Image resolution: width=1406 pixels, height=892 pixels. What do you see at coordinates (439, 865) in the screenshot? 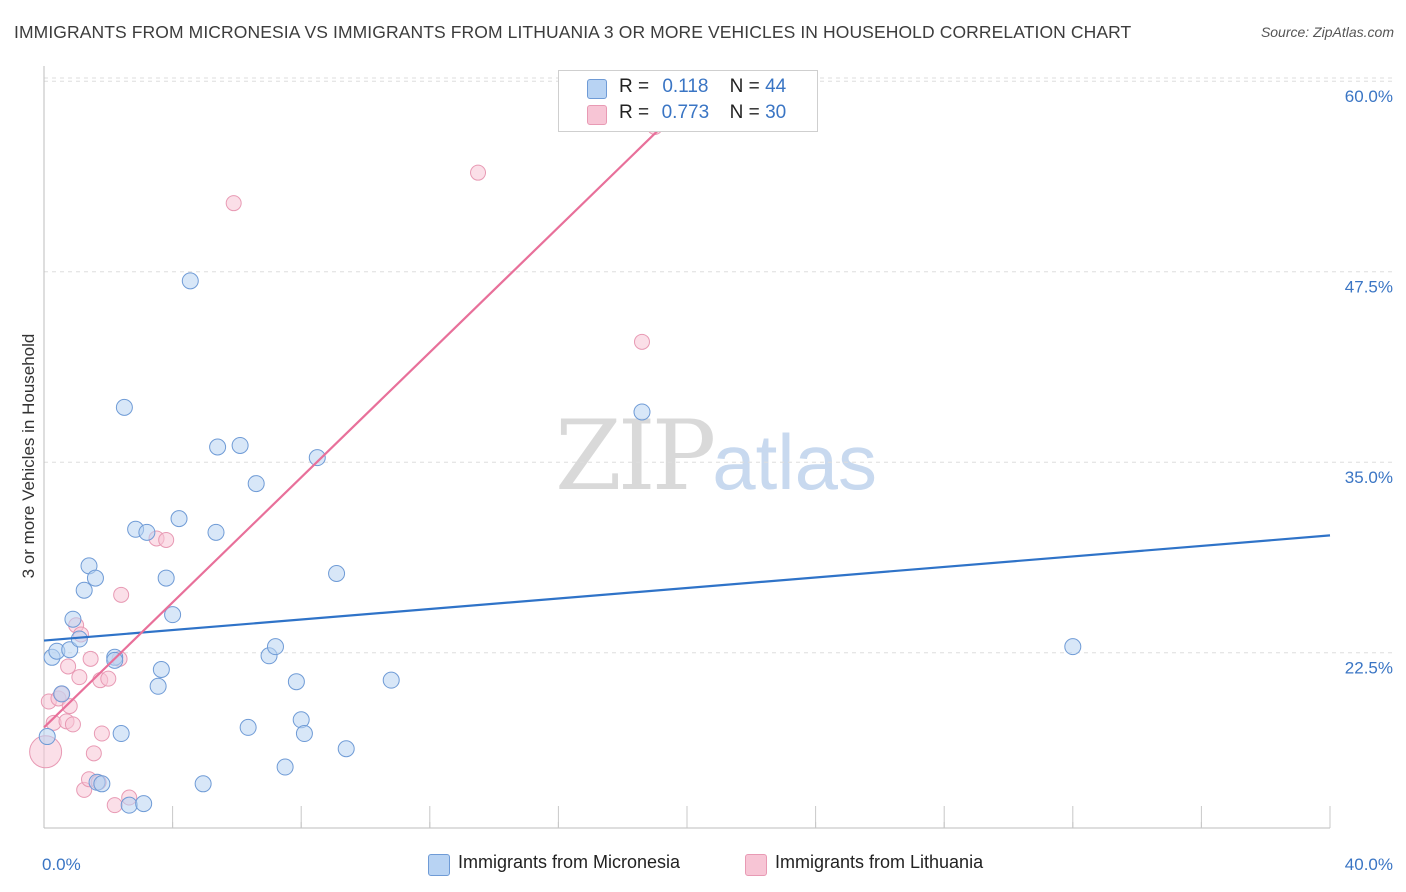
I see `micronesia-legend-swatch` at bounding box center [439, 865].